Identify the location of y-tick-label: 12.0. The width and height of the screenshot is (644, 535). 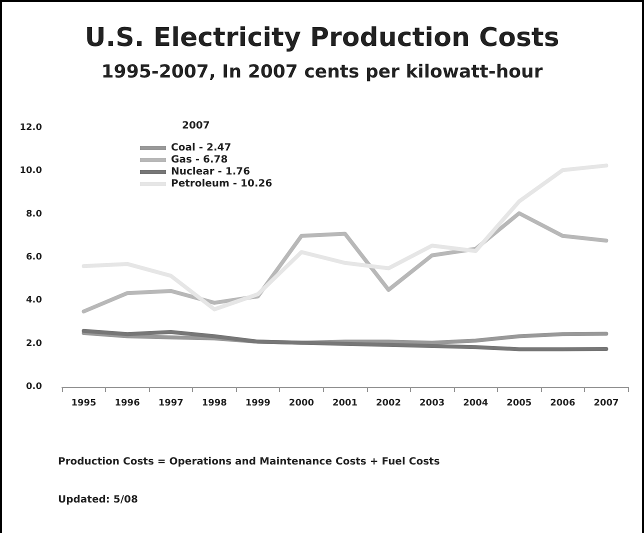
(31, 128).